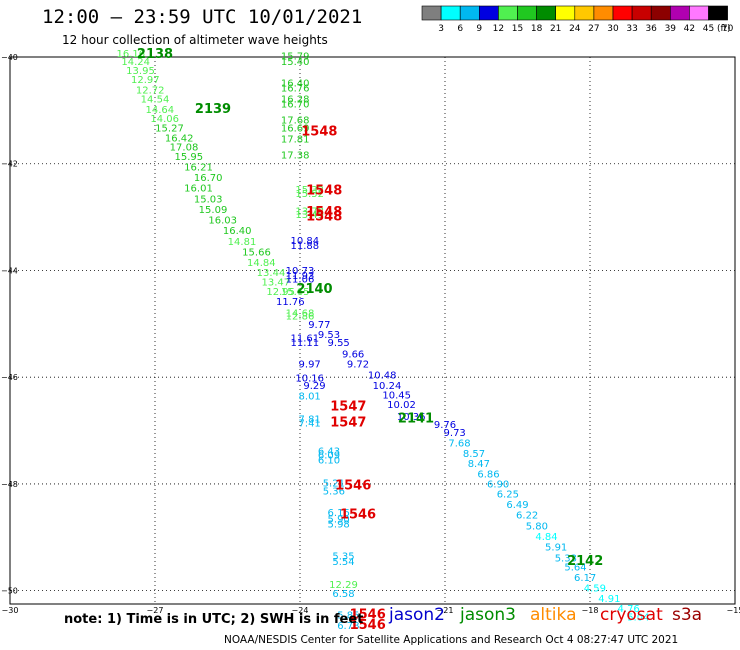 The height and width of the screenshot is (650, 740). I want to click on swh-data-label: 9.72, so click(358, 365).